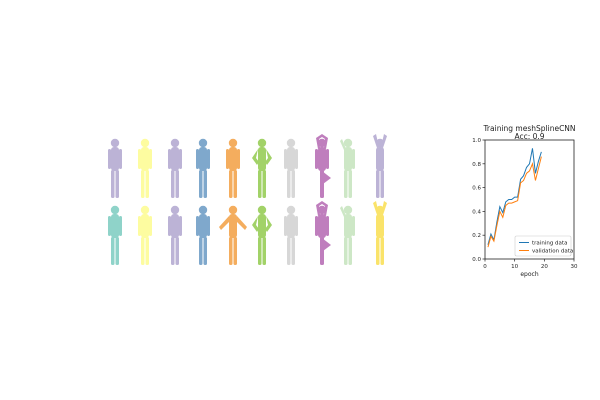 This screenshot has width=600, height=400. What do you see at coordinates (476, 212) in the screenshot?
I see `y-tick-label: 0.4` at bounding box center [476, 212].